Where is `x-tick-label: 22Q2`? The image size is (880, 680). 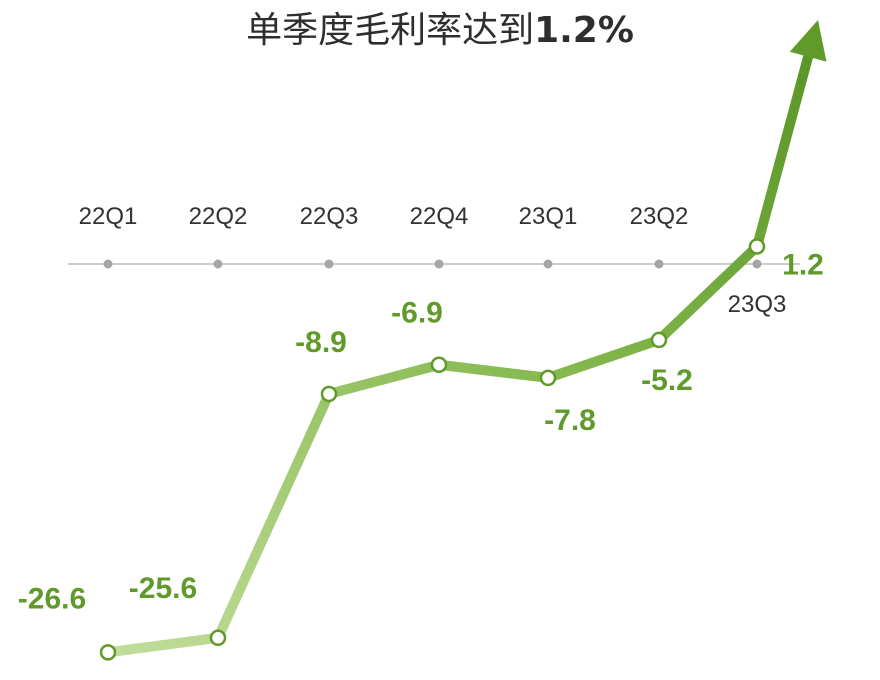 x-tick-label: 22Q2 is located at coordinates (218, 216).